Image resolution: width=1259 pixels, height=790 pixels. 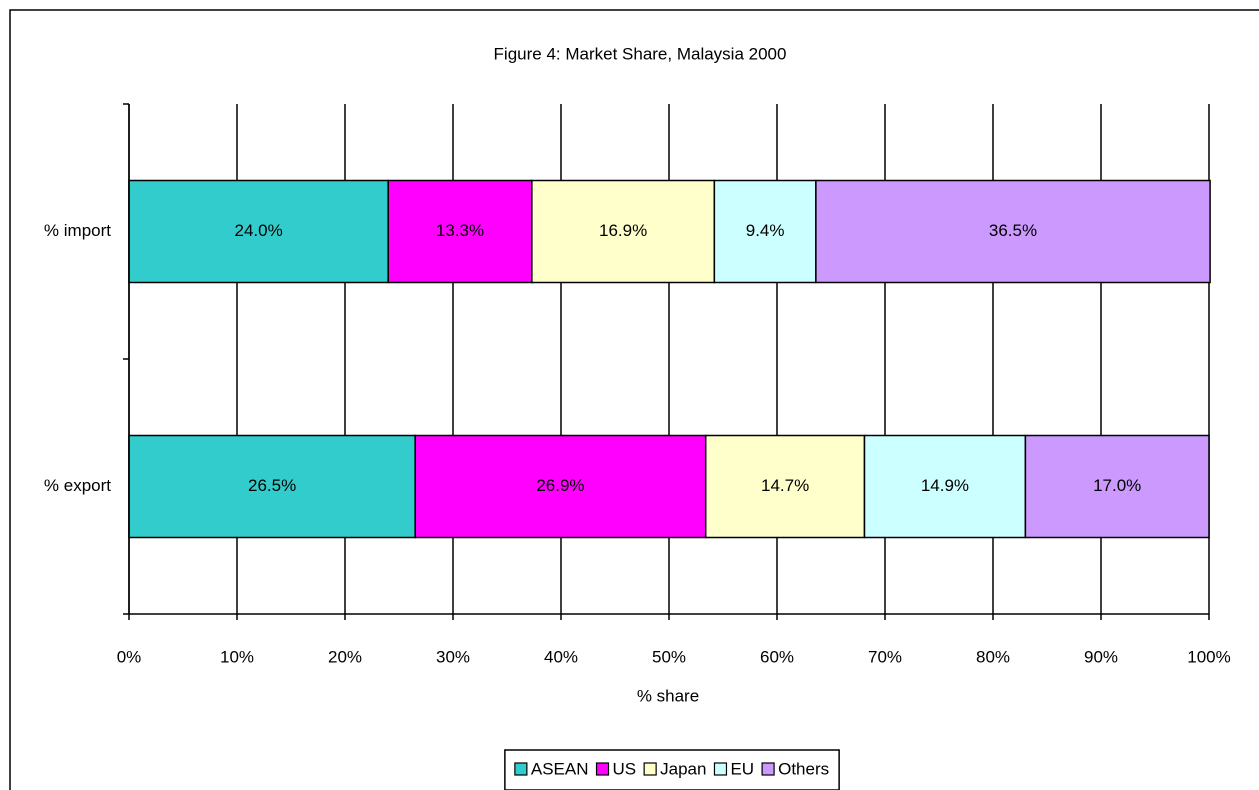 What do you see at coordinates (669, 656) in the screenshot?
I see `x-tick-label: 50%` at bounding box center [669, 656].